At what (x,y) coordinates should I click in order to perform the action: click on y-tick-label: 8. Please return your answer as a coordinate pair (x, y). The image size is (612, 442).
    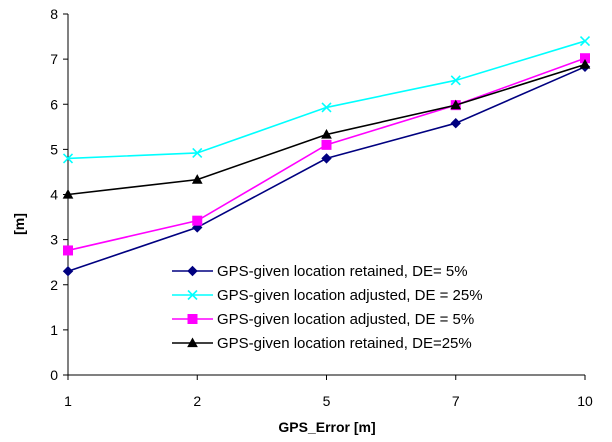
    Looking at the image, I should click on (54, 14).